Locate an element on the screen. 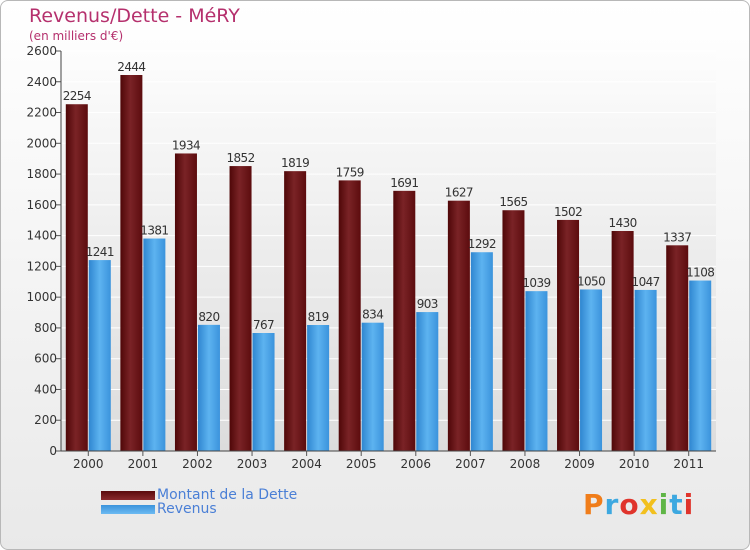  logo-letter: t is located at coordinates (676, 504).